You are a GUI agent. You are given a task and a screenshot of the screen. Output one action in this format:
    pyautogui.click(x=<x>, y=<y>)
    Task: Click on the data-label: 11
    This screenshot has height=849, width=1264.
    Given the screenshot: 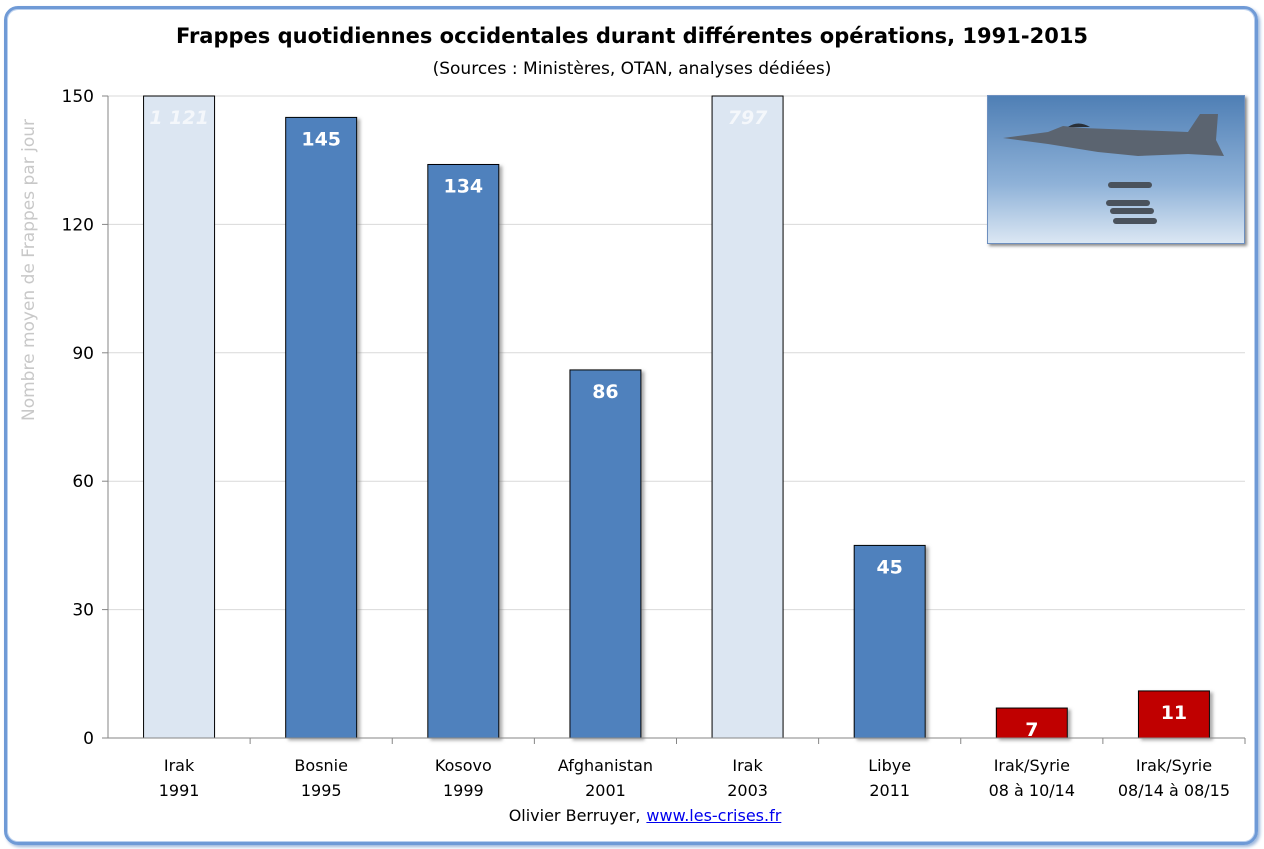 What is the action you would take?
    pyautogui.click(x=1174, y=713)
    